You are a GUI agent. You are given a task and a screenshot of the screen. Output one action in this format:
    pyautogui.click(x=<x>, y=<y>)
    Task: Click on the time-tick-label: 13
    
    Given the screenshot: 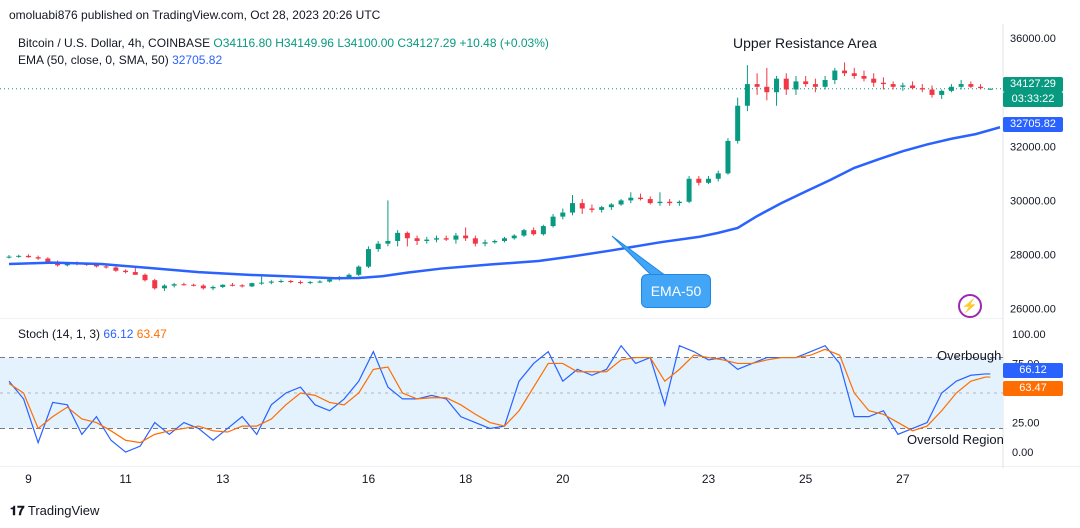 What is the action you would take?
    pyautogui.click(x=223, y=479)
    